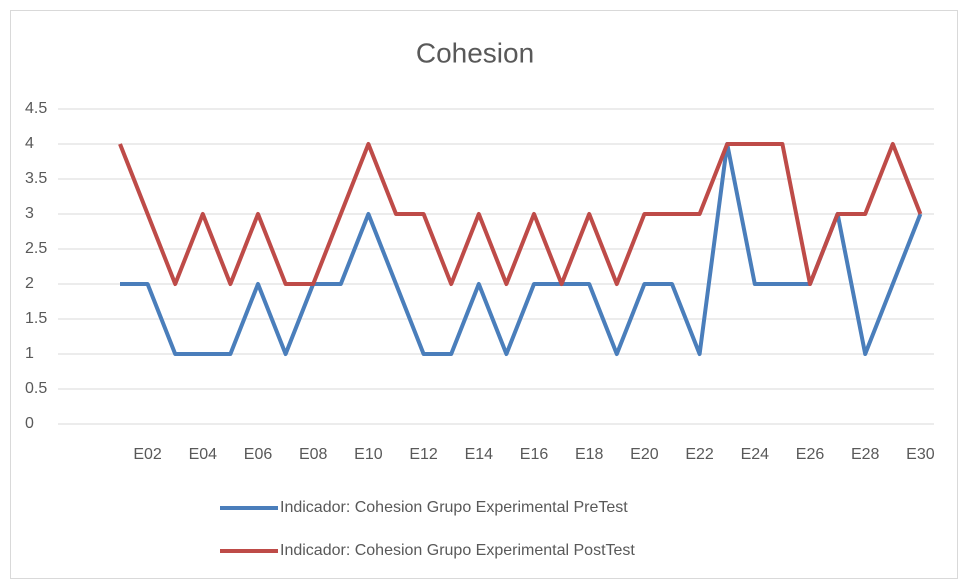 This screenshot has height=580, width=959. I want to click on x-tick-label: E24, so click(755, 454).